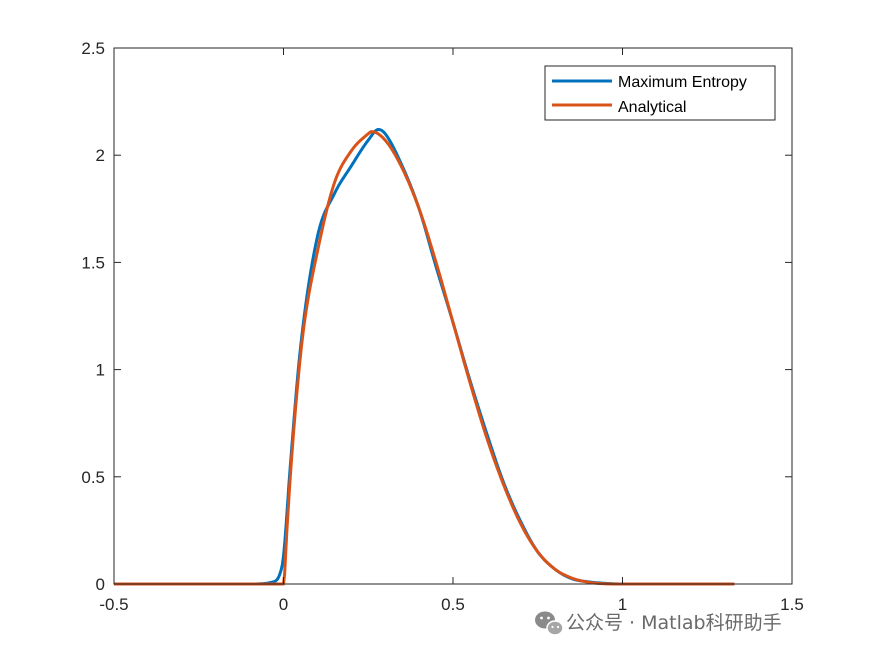 This screenshot has width=875, height=656. Describe the element at coordinates (93, 477) in the screenshot. I see `y-tick-label: 0.5` at that location.